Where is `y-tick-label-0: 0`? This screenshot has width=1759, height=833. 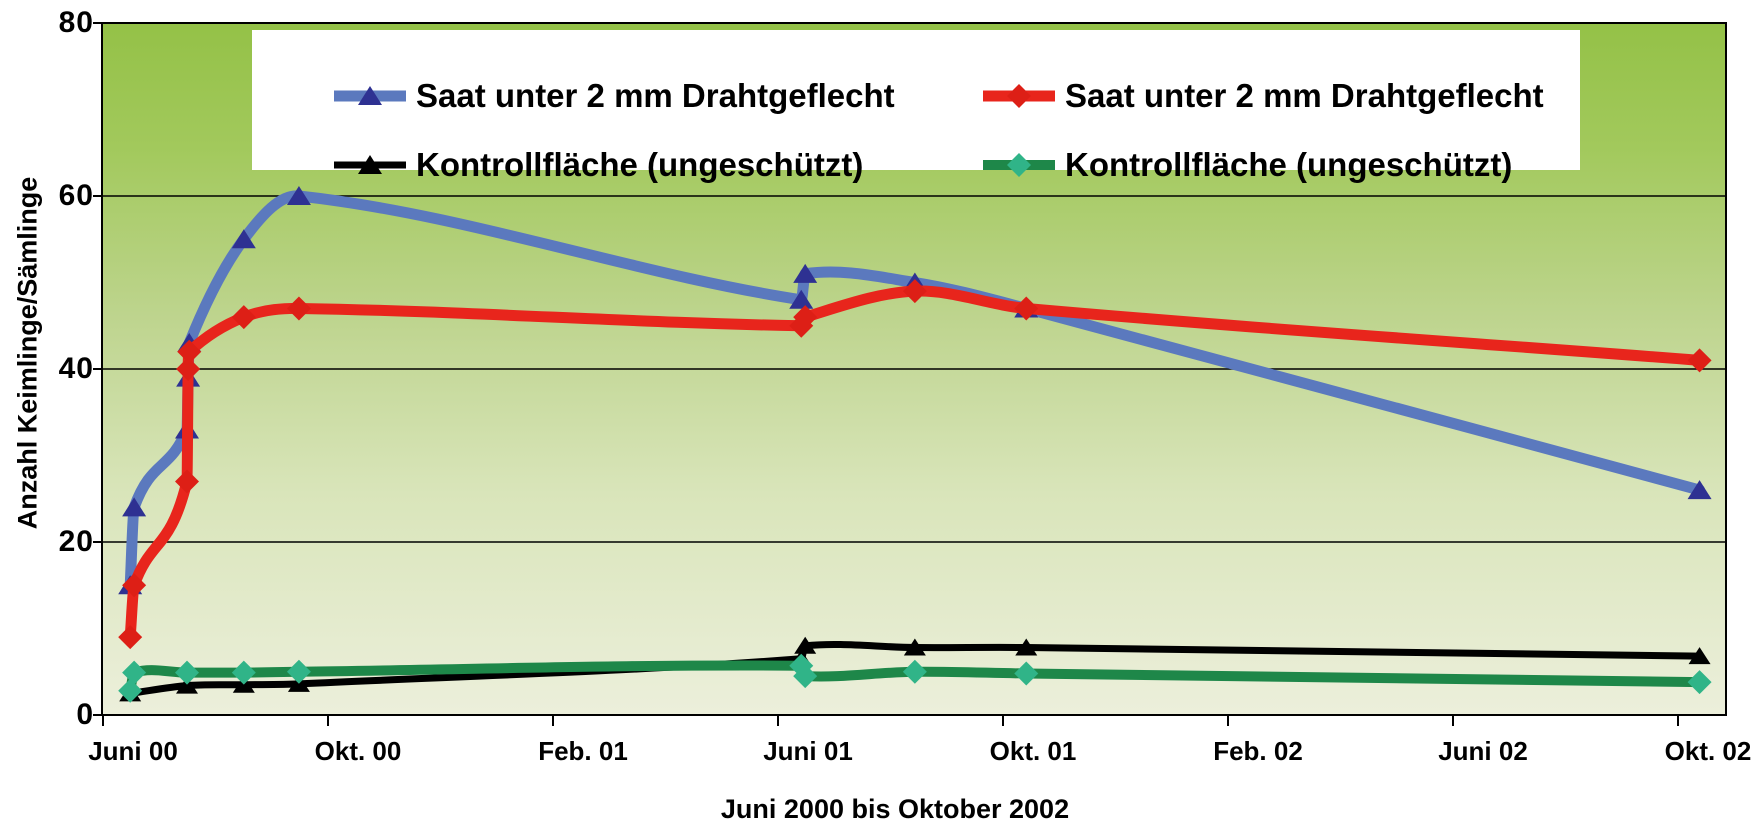 y-tick-label-0: 0 is located at coordinates (85, 714).